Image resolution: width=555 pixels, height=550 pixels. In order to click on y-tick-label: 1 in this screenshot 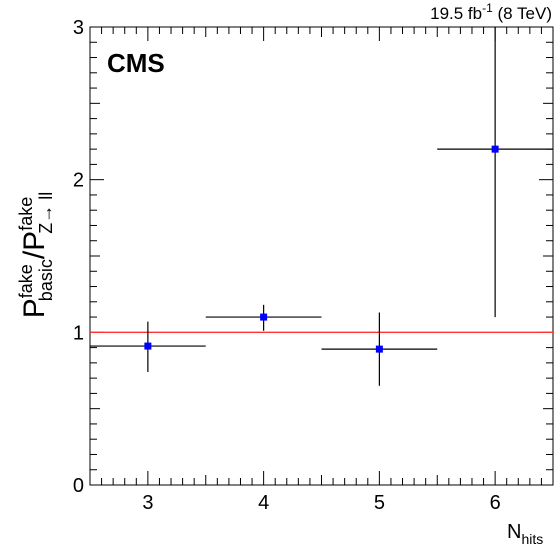, I will do `click(78, 333)`.